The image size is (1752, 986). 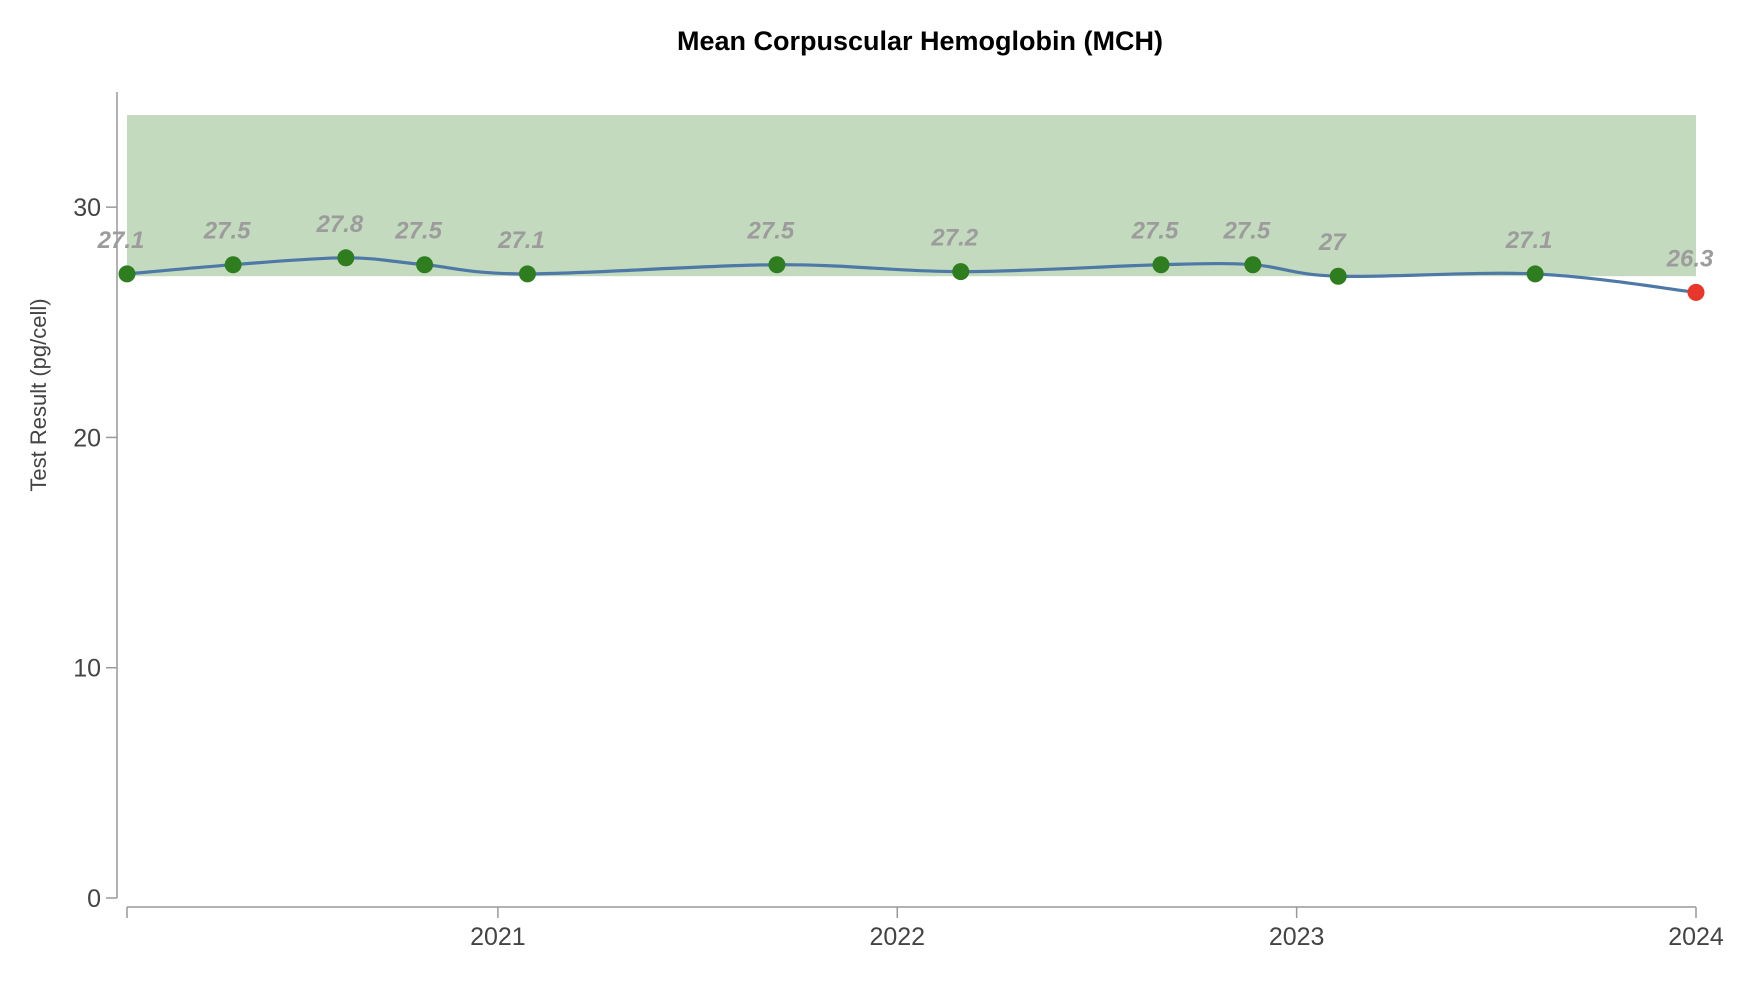 I want to click on x-tick-label: 2023, so click(x=1297, y=937).